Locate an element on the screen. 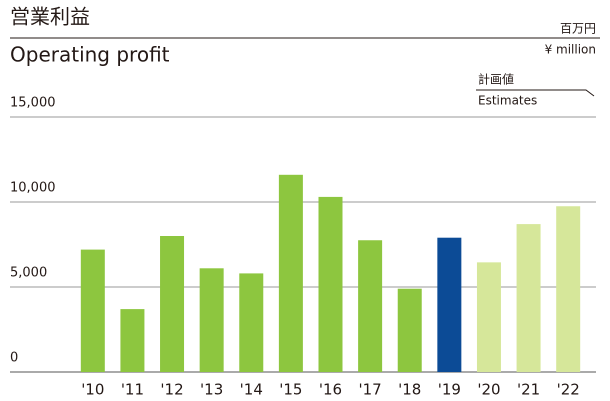 Image resolution: width=610 pixels, height=401 pixels. chart-subtitle: Operating profit is located at coordinates (90, 55).